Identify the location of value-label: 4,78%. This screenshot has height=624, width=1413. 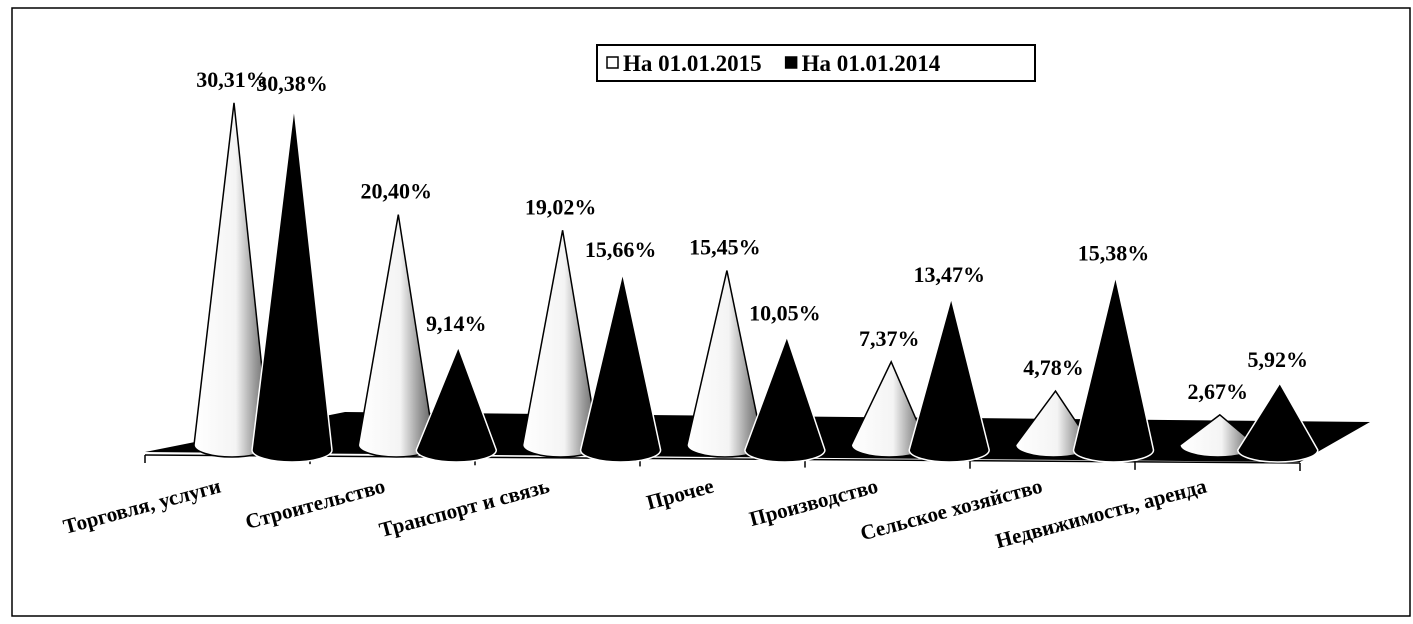
(1053, 367).